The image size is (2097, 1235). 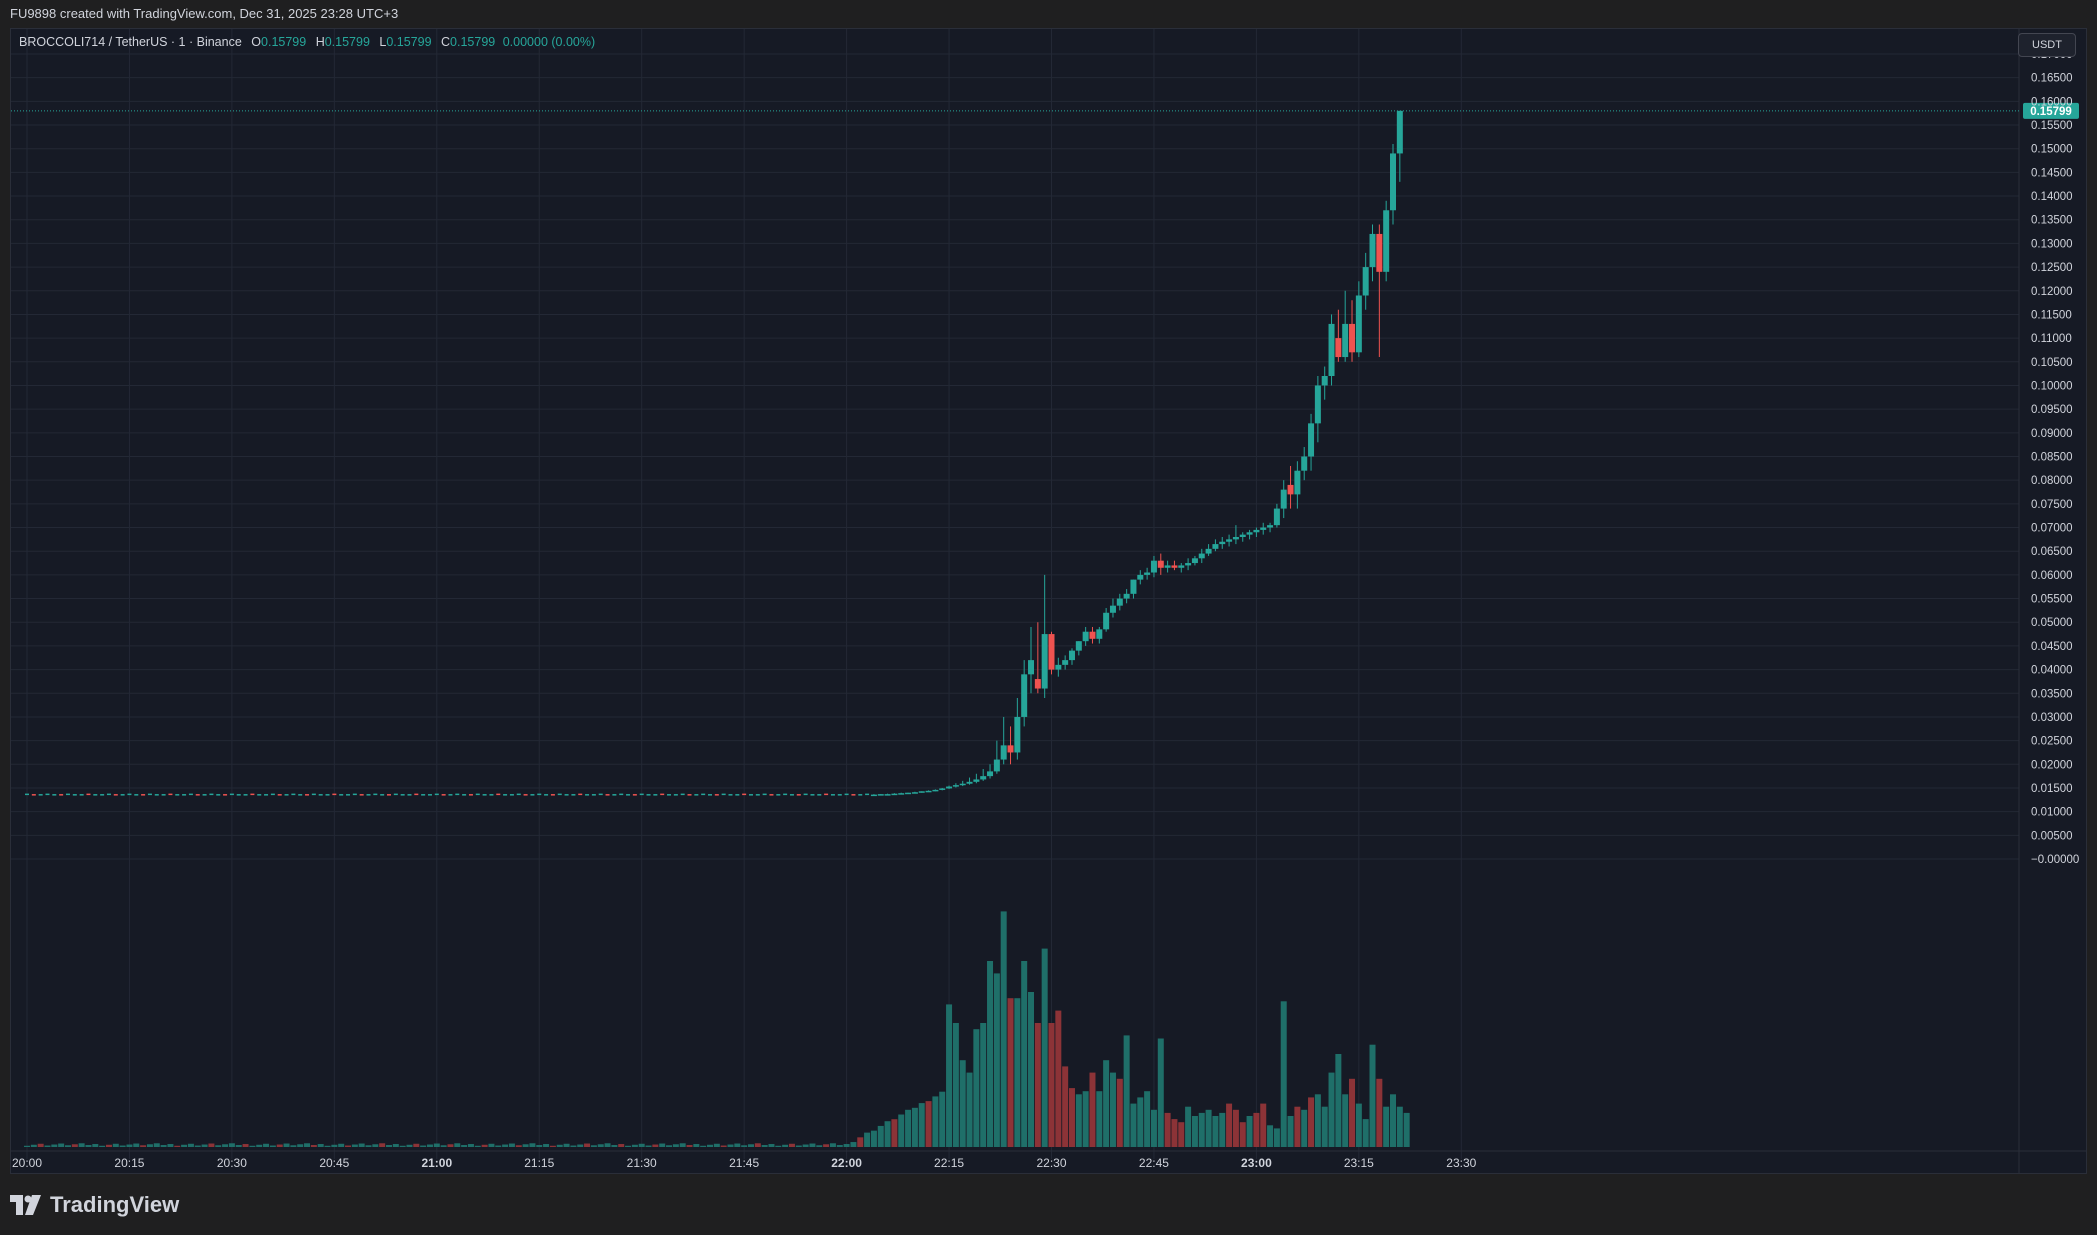 I want to click on y-tick-label: 0.09500, so click(x=2052, y=410).